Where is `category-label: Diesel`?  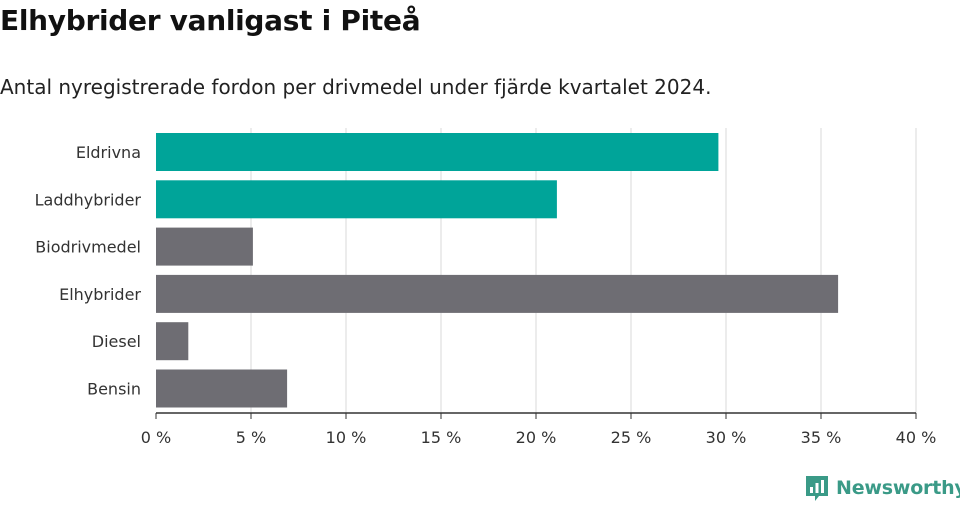
category-label: Diesel is located at coordinates (116, 341).